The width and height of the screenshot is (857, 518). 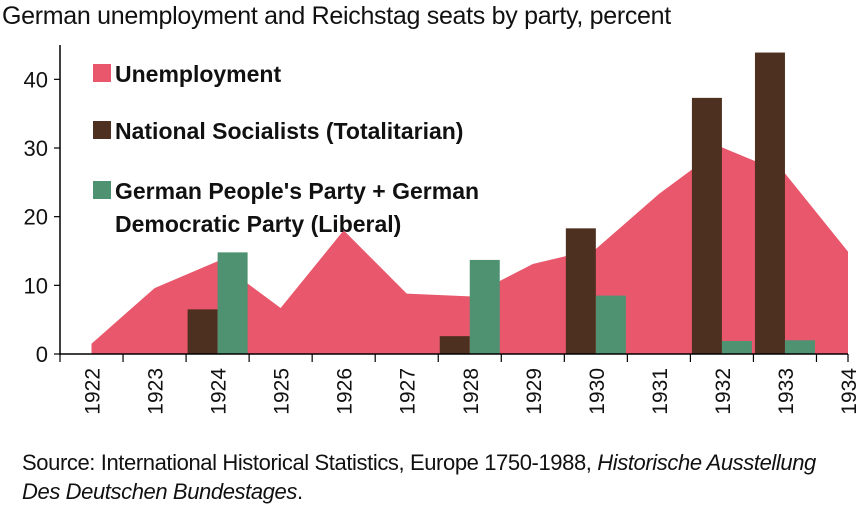 What do you see at coordinates (289, 131) in the screenshot?
I see `legend-label: National Socialists (Totalitarian)` at bounding box center [289, 131].